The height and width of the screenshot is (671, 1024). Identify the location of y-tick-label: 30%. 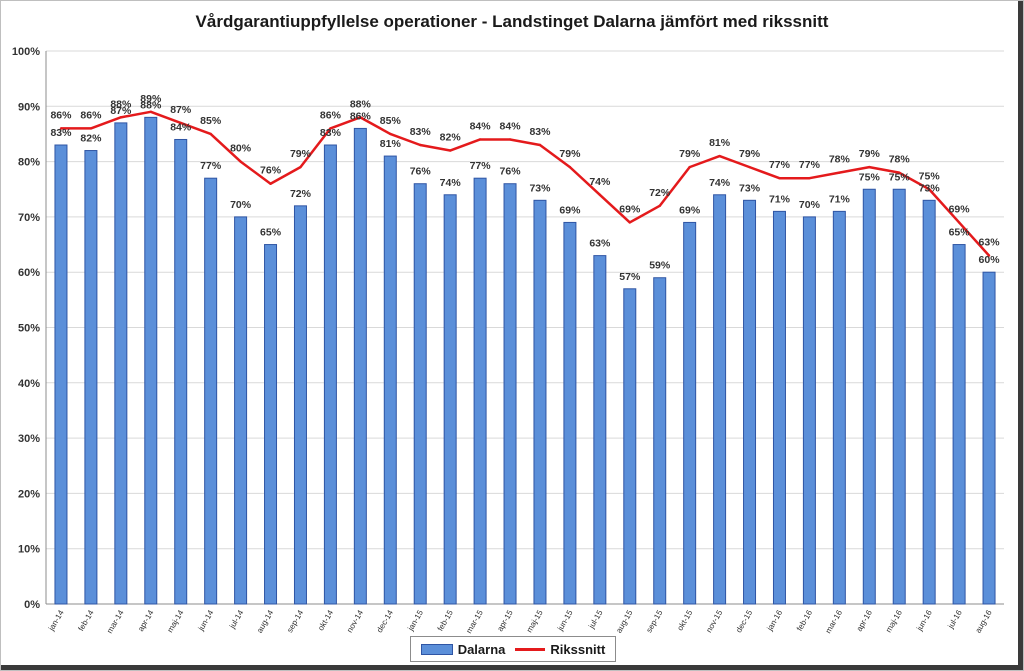
(29, 439).